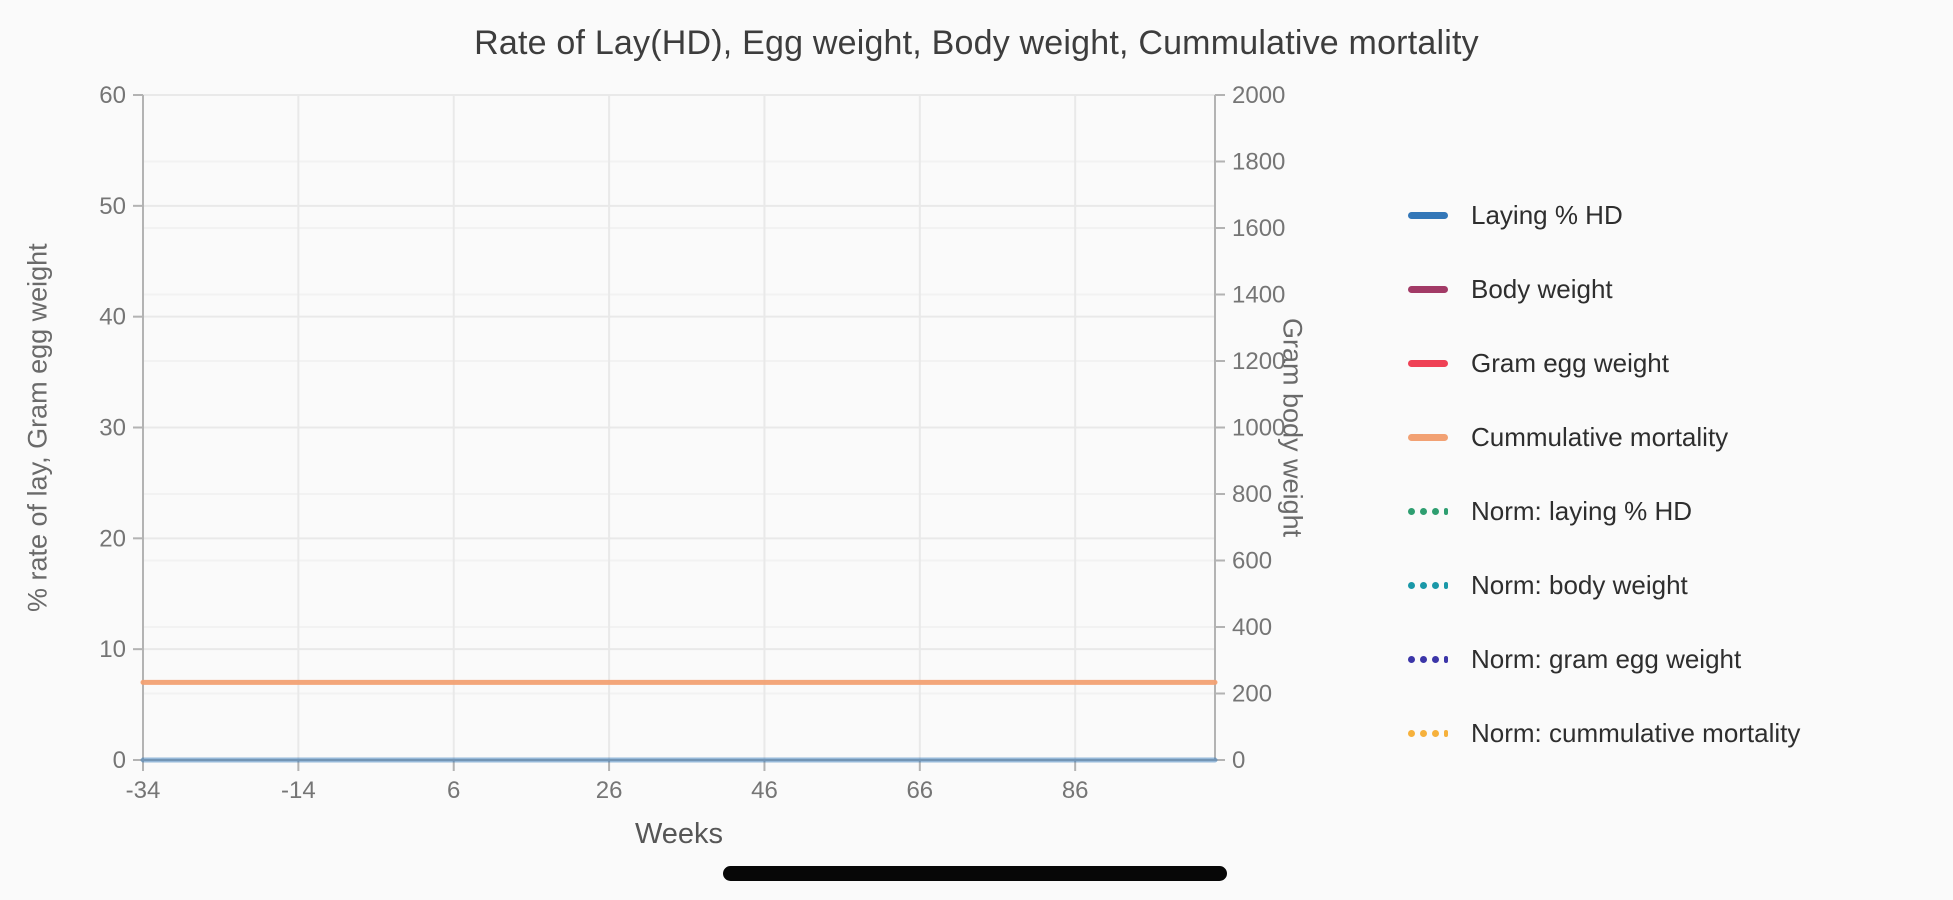  Describe the element at coordinates (112, 649) in the screenshot. I see `y-left-tick-label: 10` at that location.